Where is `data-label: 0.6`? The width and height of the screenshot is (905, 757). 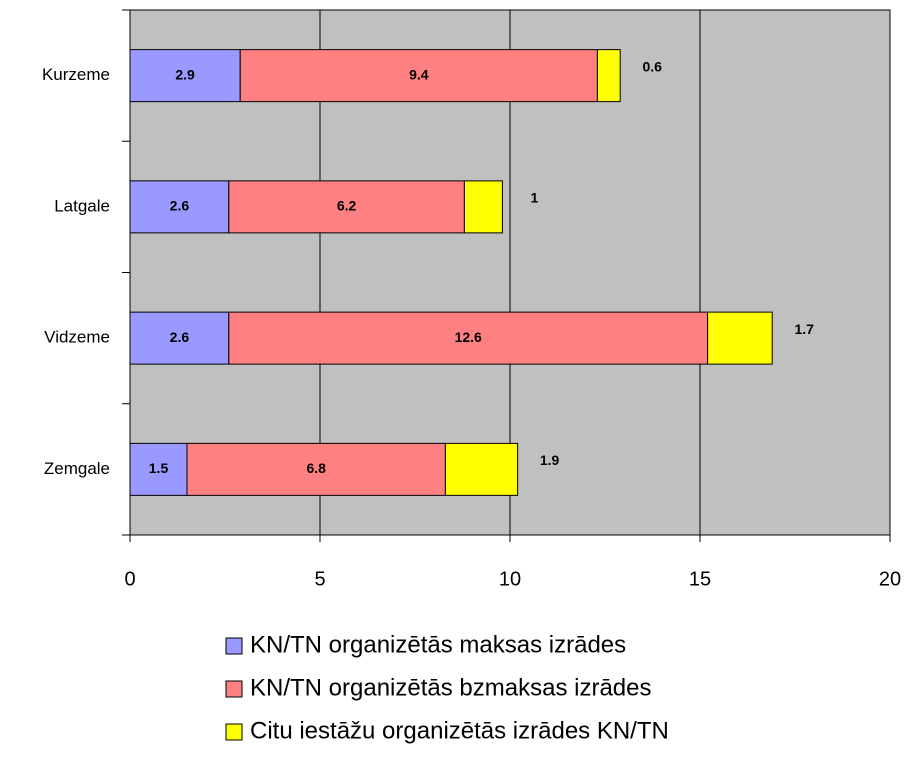 data-label: 0.6 is located at coordinates (652, 66).